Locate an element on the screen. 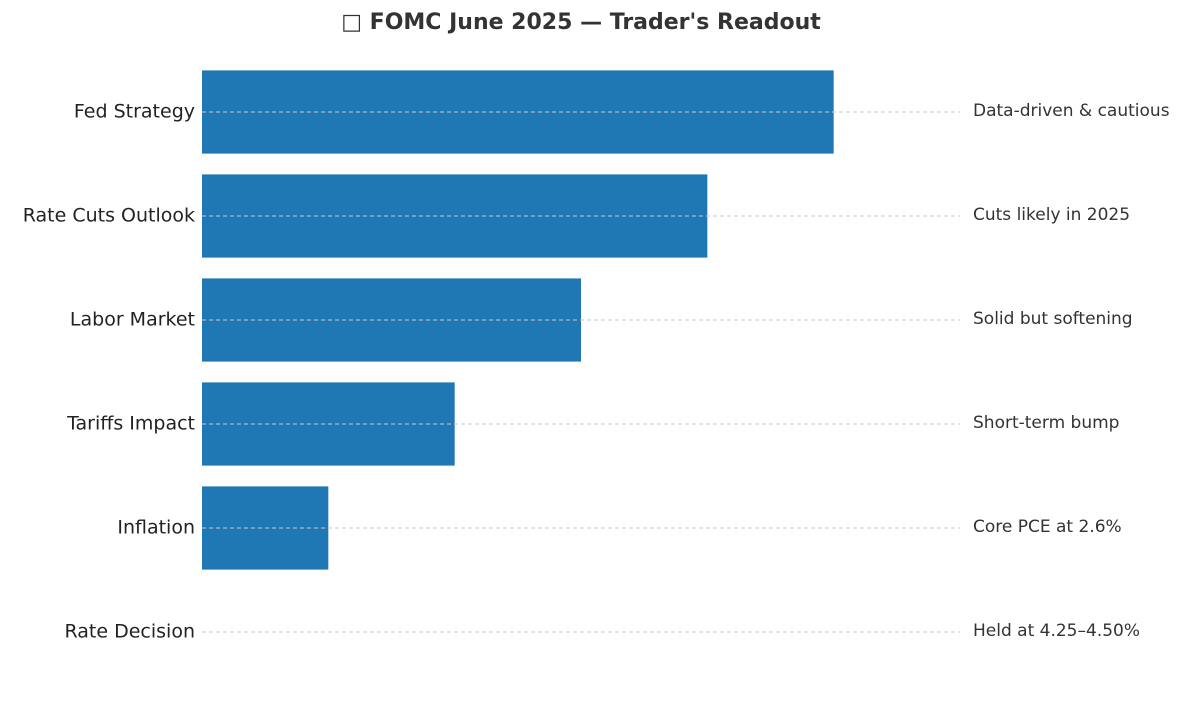 The image size is (1199, 717). y-tick-label: Inflation is located at coordinates (156, 528).